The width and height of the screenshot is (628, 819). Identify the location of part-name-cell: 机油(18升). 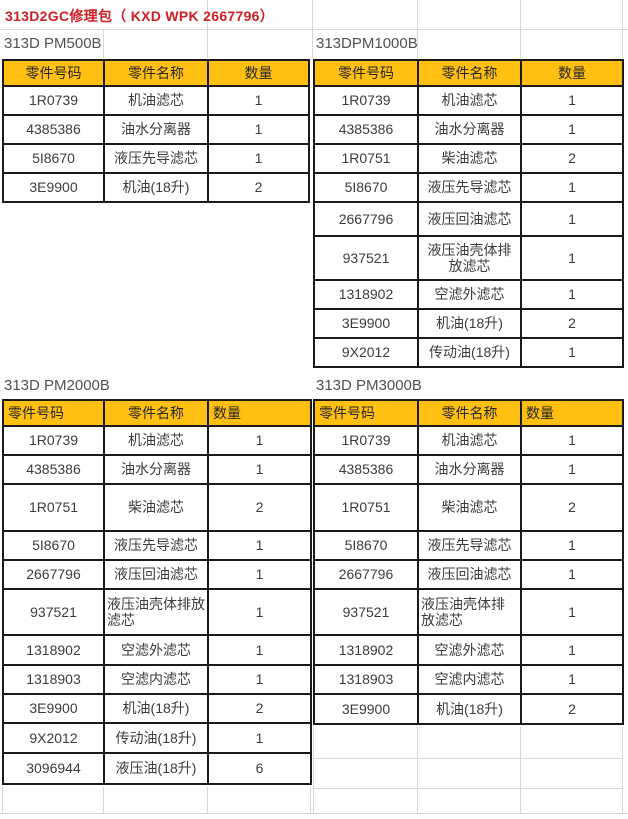
(469, 323).